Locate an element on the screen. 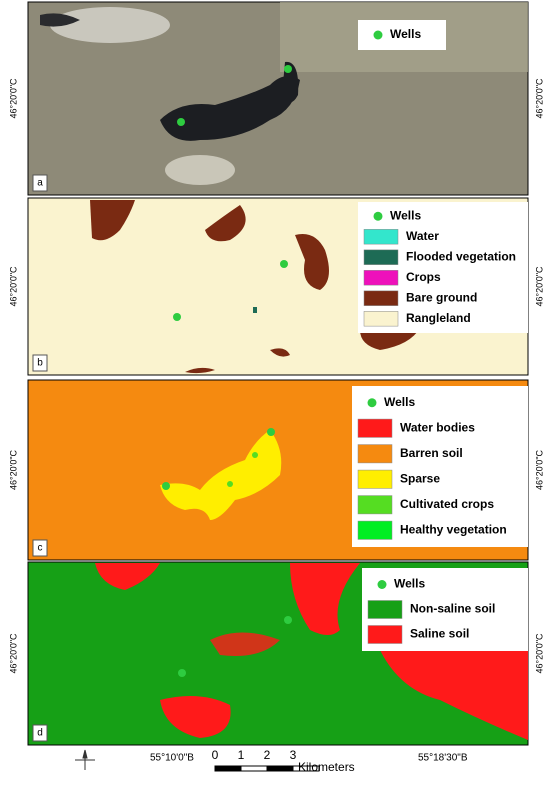  legend-label: Saline soil is located at coordinates (439, 634).